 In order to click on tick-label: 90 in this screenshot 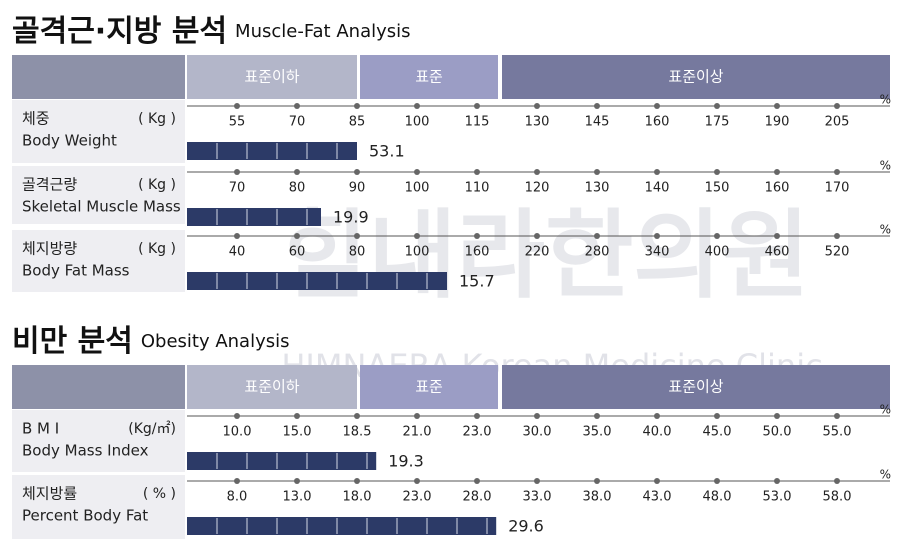, I will do `click(357, 188)`.